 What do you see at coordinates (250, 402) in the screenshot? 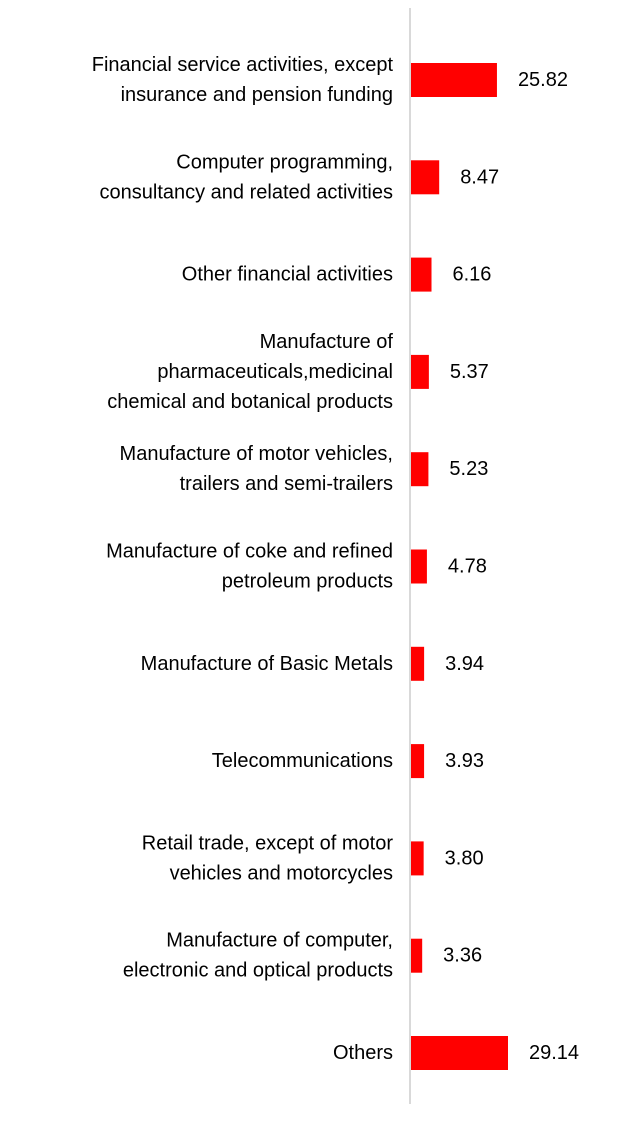
I see `category-label-line: chemical and botanical products` at bounding box center [250, 402].